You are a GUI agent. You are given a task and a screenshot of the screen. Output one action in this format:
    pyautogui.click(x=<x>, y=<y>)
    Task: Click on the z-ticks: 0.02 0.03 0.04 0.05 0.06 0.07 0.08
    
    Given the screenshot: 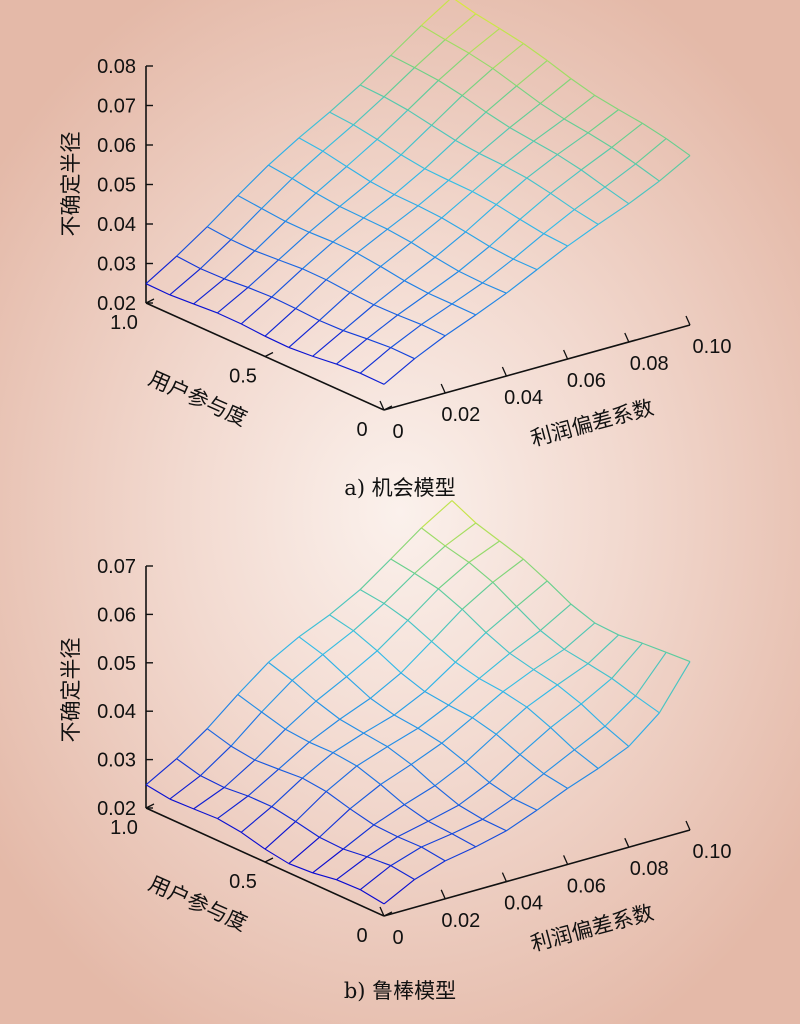 What is the action you would take?
    pyautogui.click(x=125, y=185)
    